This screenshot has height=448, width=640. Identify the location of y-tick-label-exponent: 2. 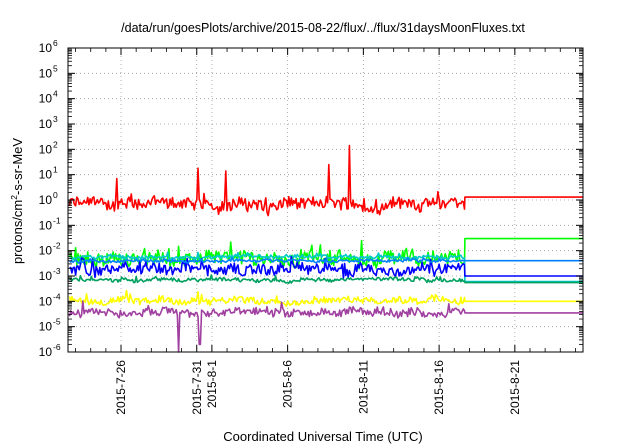
(55, 144).